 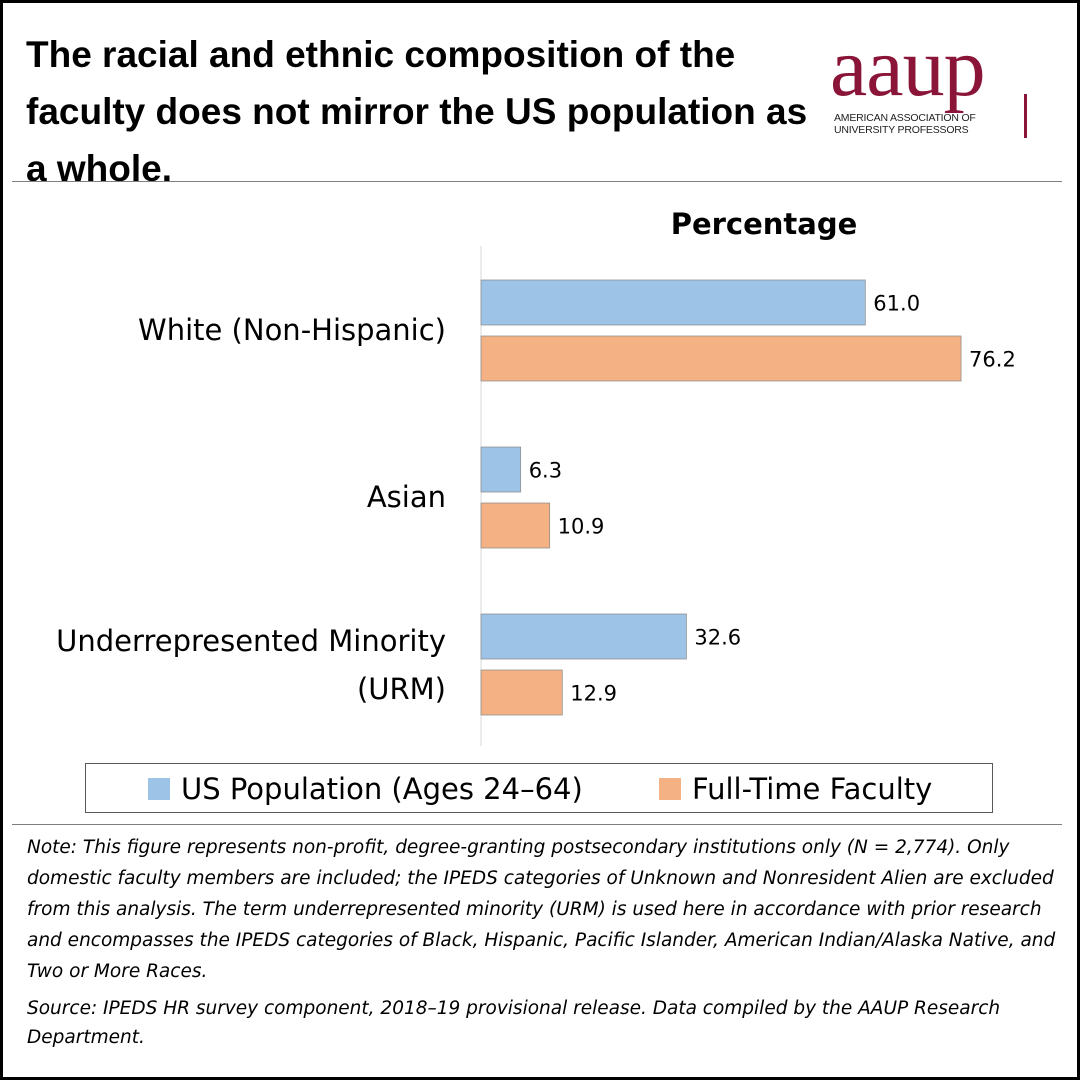 I want to click on data-label-1-series-1: 10.9, so click(x=581, y=527).